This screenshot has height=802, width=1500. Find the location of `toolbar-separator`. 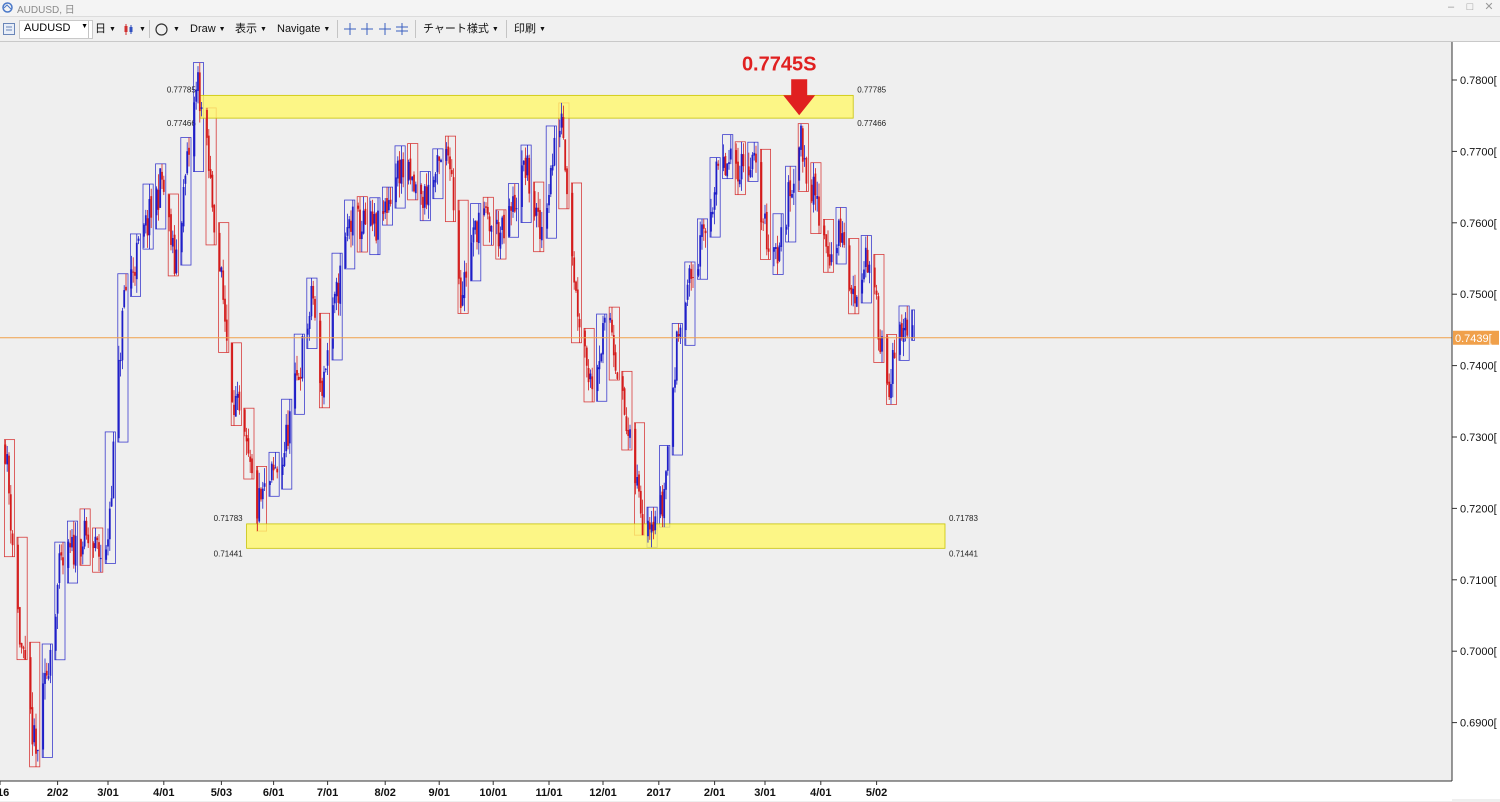

toolbar-separator is located at coordinates (149, 29).